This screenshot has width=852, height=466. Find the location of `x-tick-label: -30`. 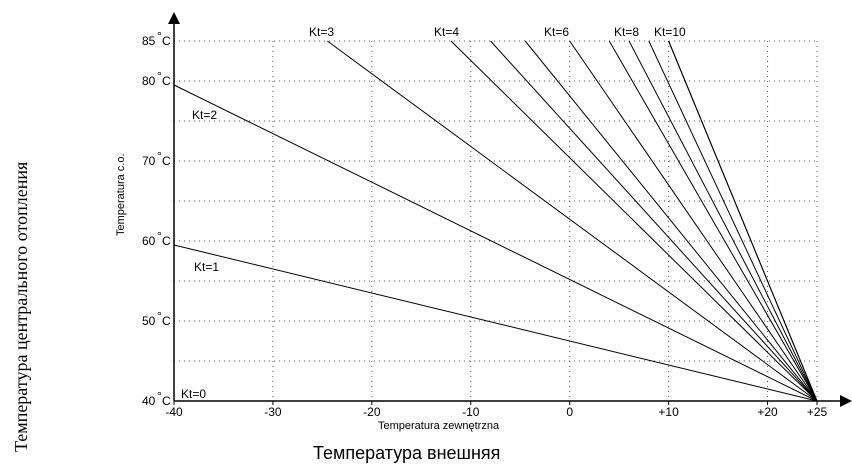

x-tick-label: -30 is located at coordinates (273, 412).